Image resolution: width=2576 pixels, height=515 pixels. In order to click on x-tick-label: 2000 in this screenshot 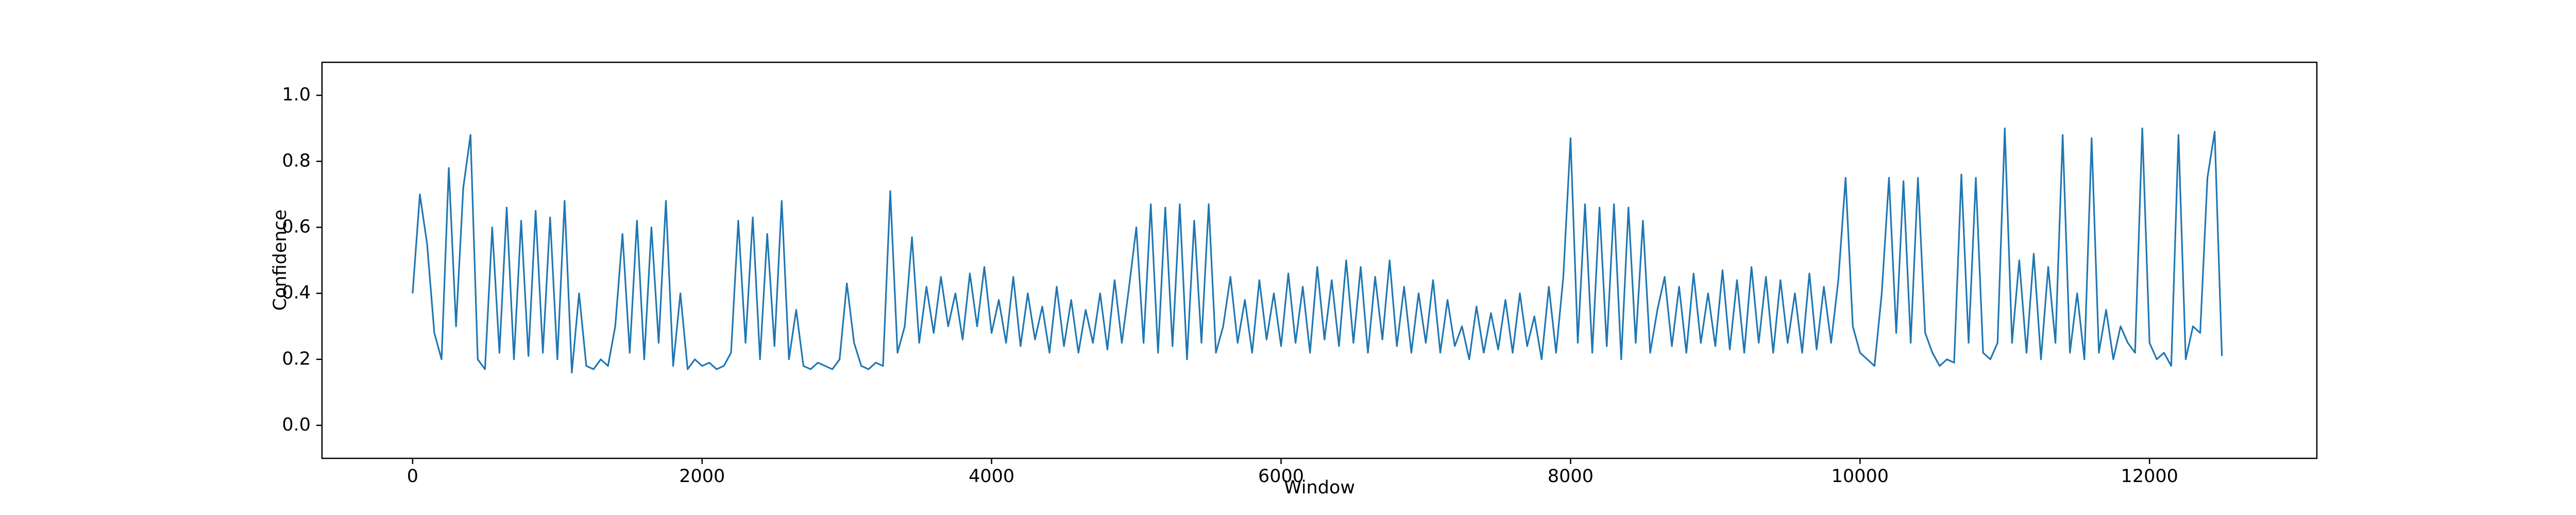, I will do `click(702, 477)`.